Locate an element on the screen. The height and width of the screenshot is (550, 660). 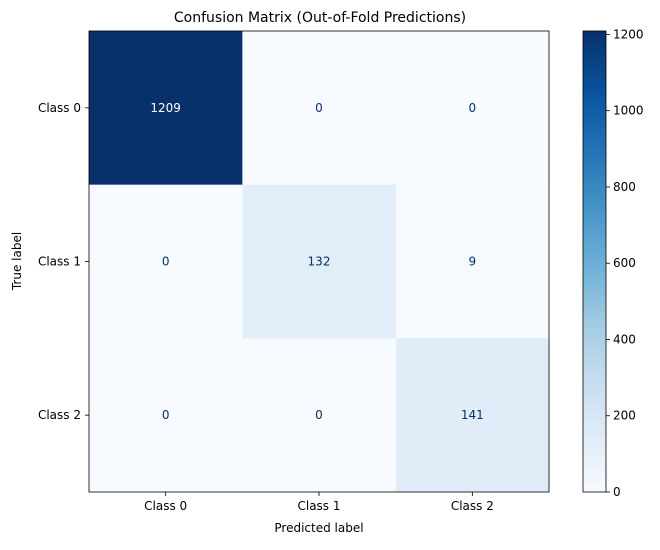
y-axis-label: True label is located at coordinates (17, 261).